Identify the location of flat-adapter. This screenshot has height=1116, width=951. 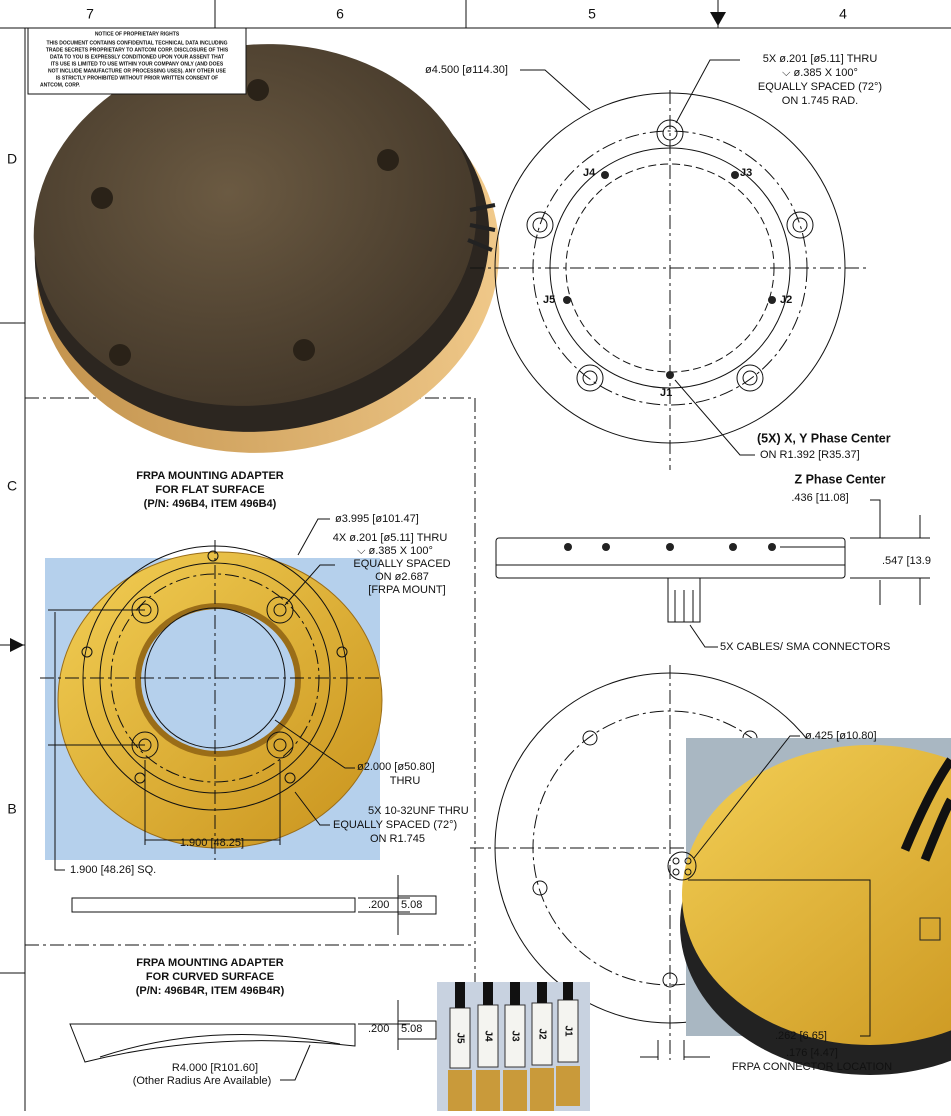
(211, 694).